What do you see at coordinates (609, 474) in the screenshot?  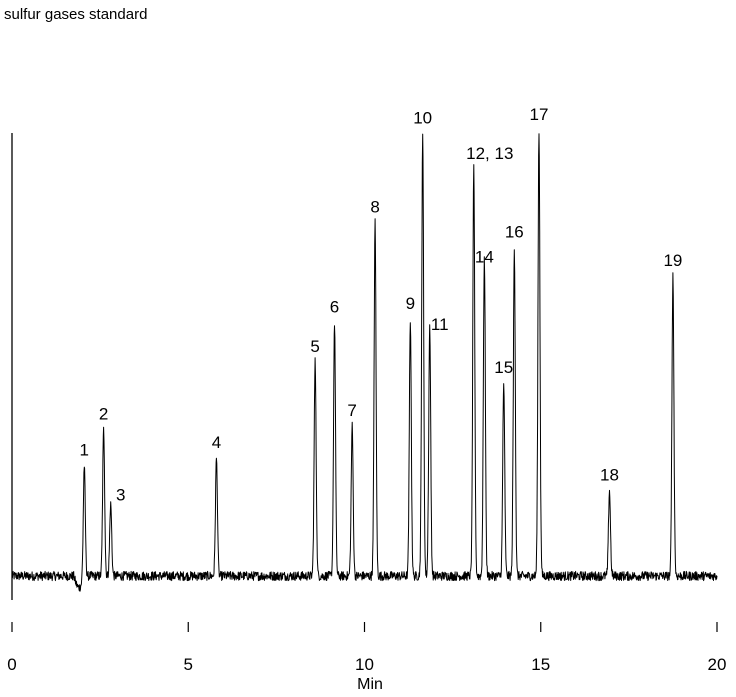 I see `peak-label: 18` at bounding box center [609, 474].